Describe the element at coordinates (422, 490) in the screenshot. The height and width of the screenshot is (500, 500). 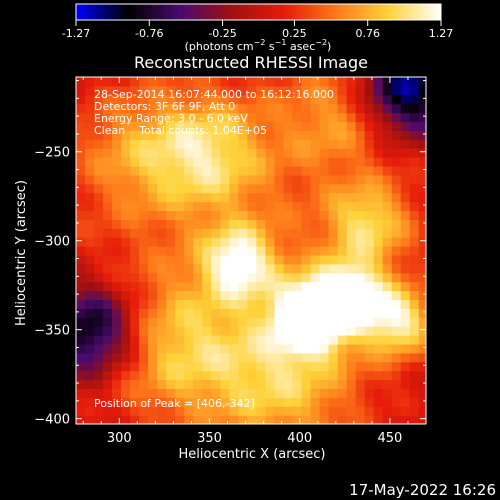
I see `footer-timestamp: 17-May-2022 16:26` at that location.